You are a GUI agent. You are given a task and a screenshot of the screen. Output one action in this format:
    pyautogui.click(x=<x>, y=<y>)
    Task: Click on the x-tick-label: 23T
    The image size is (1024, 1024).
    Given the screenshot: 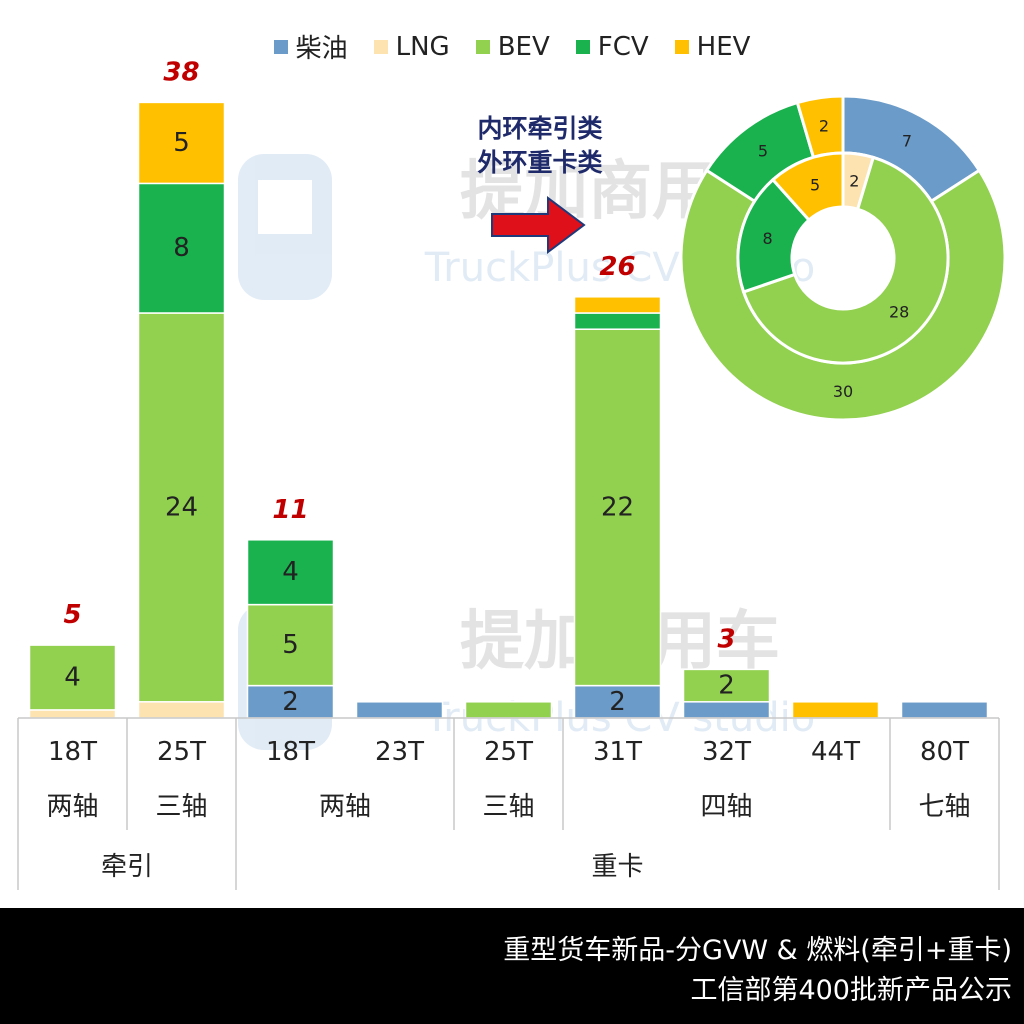 What is the action you would take?
    pyautogui.click(x=399, y=752)
    